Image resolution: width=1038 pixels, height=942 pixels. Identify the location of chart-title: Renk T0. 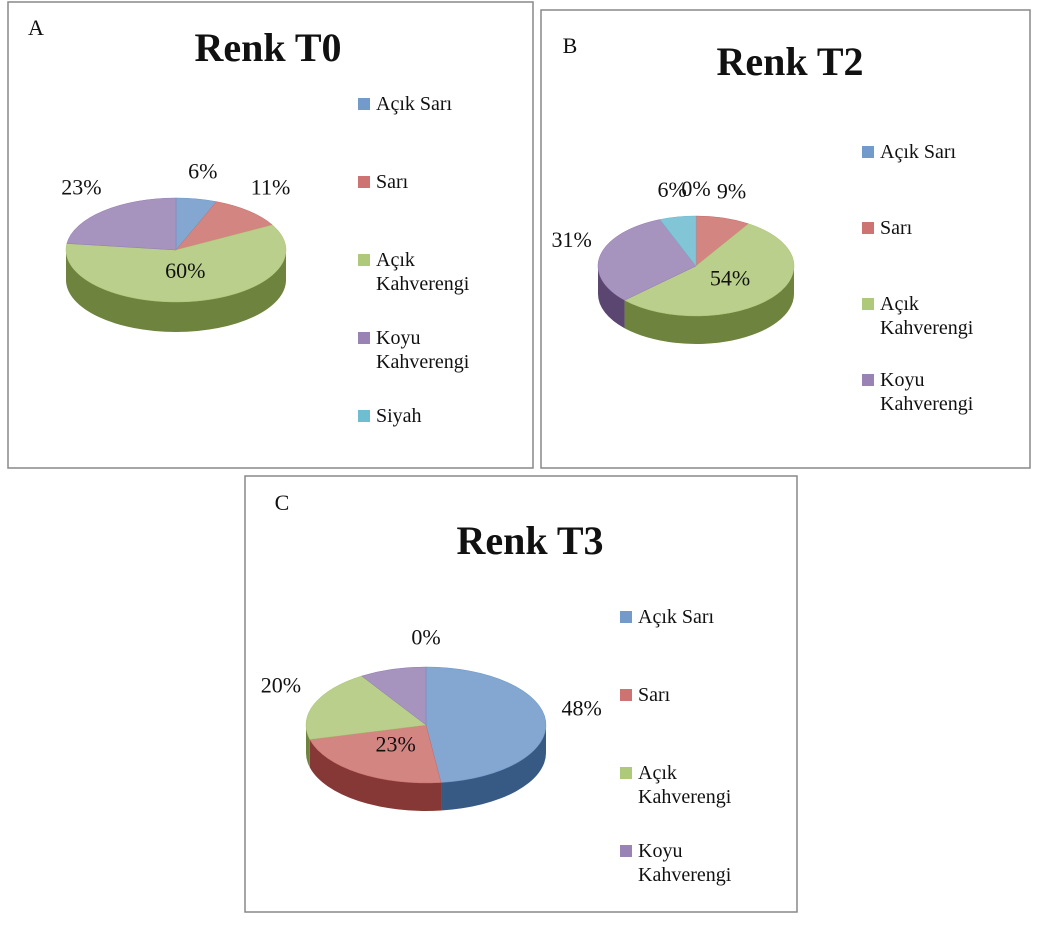
(267, 47).